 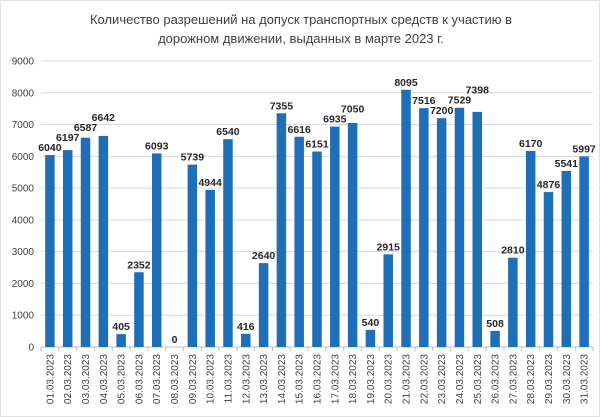 What do you see at coordinates (584, 149) in the screenshot?
I see `bar-value-label: 5997` at bounding box center [584, 149].